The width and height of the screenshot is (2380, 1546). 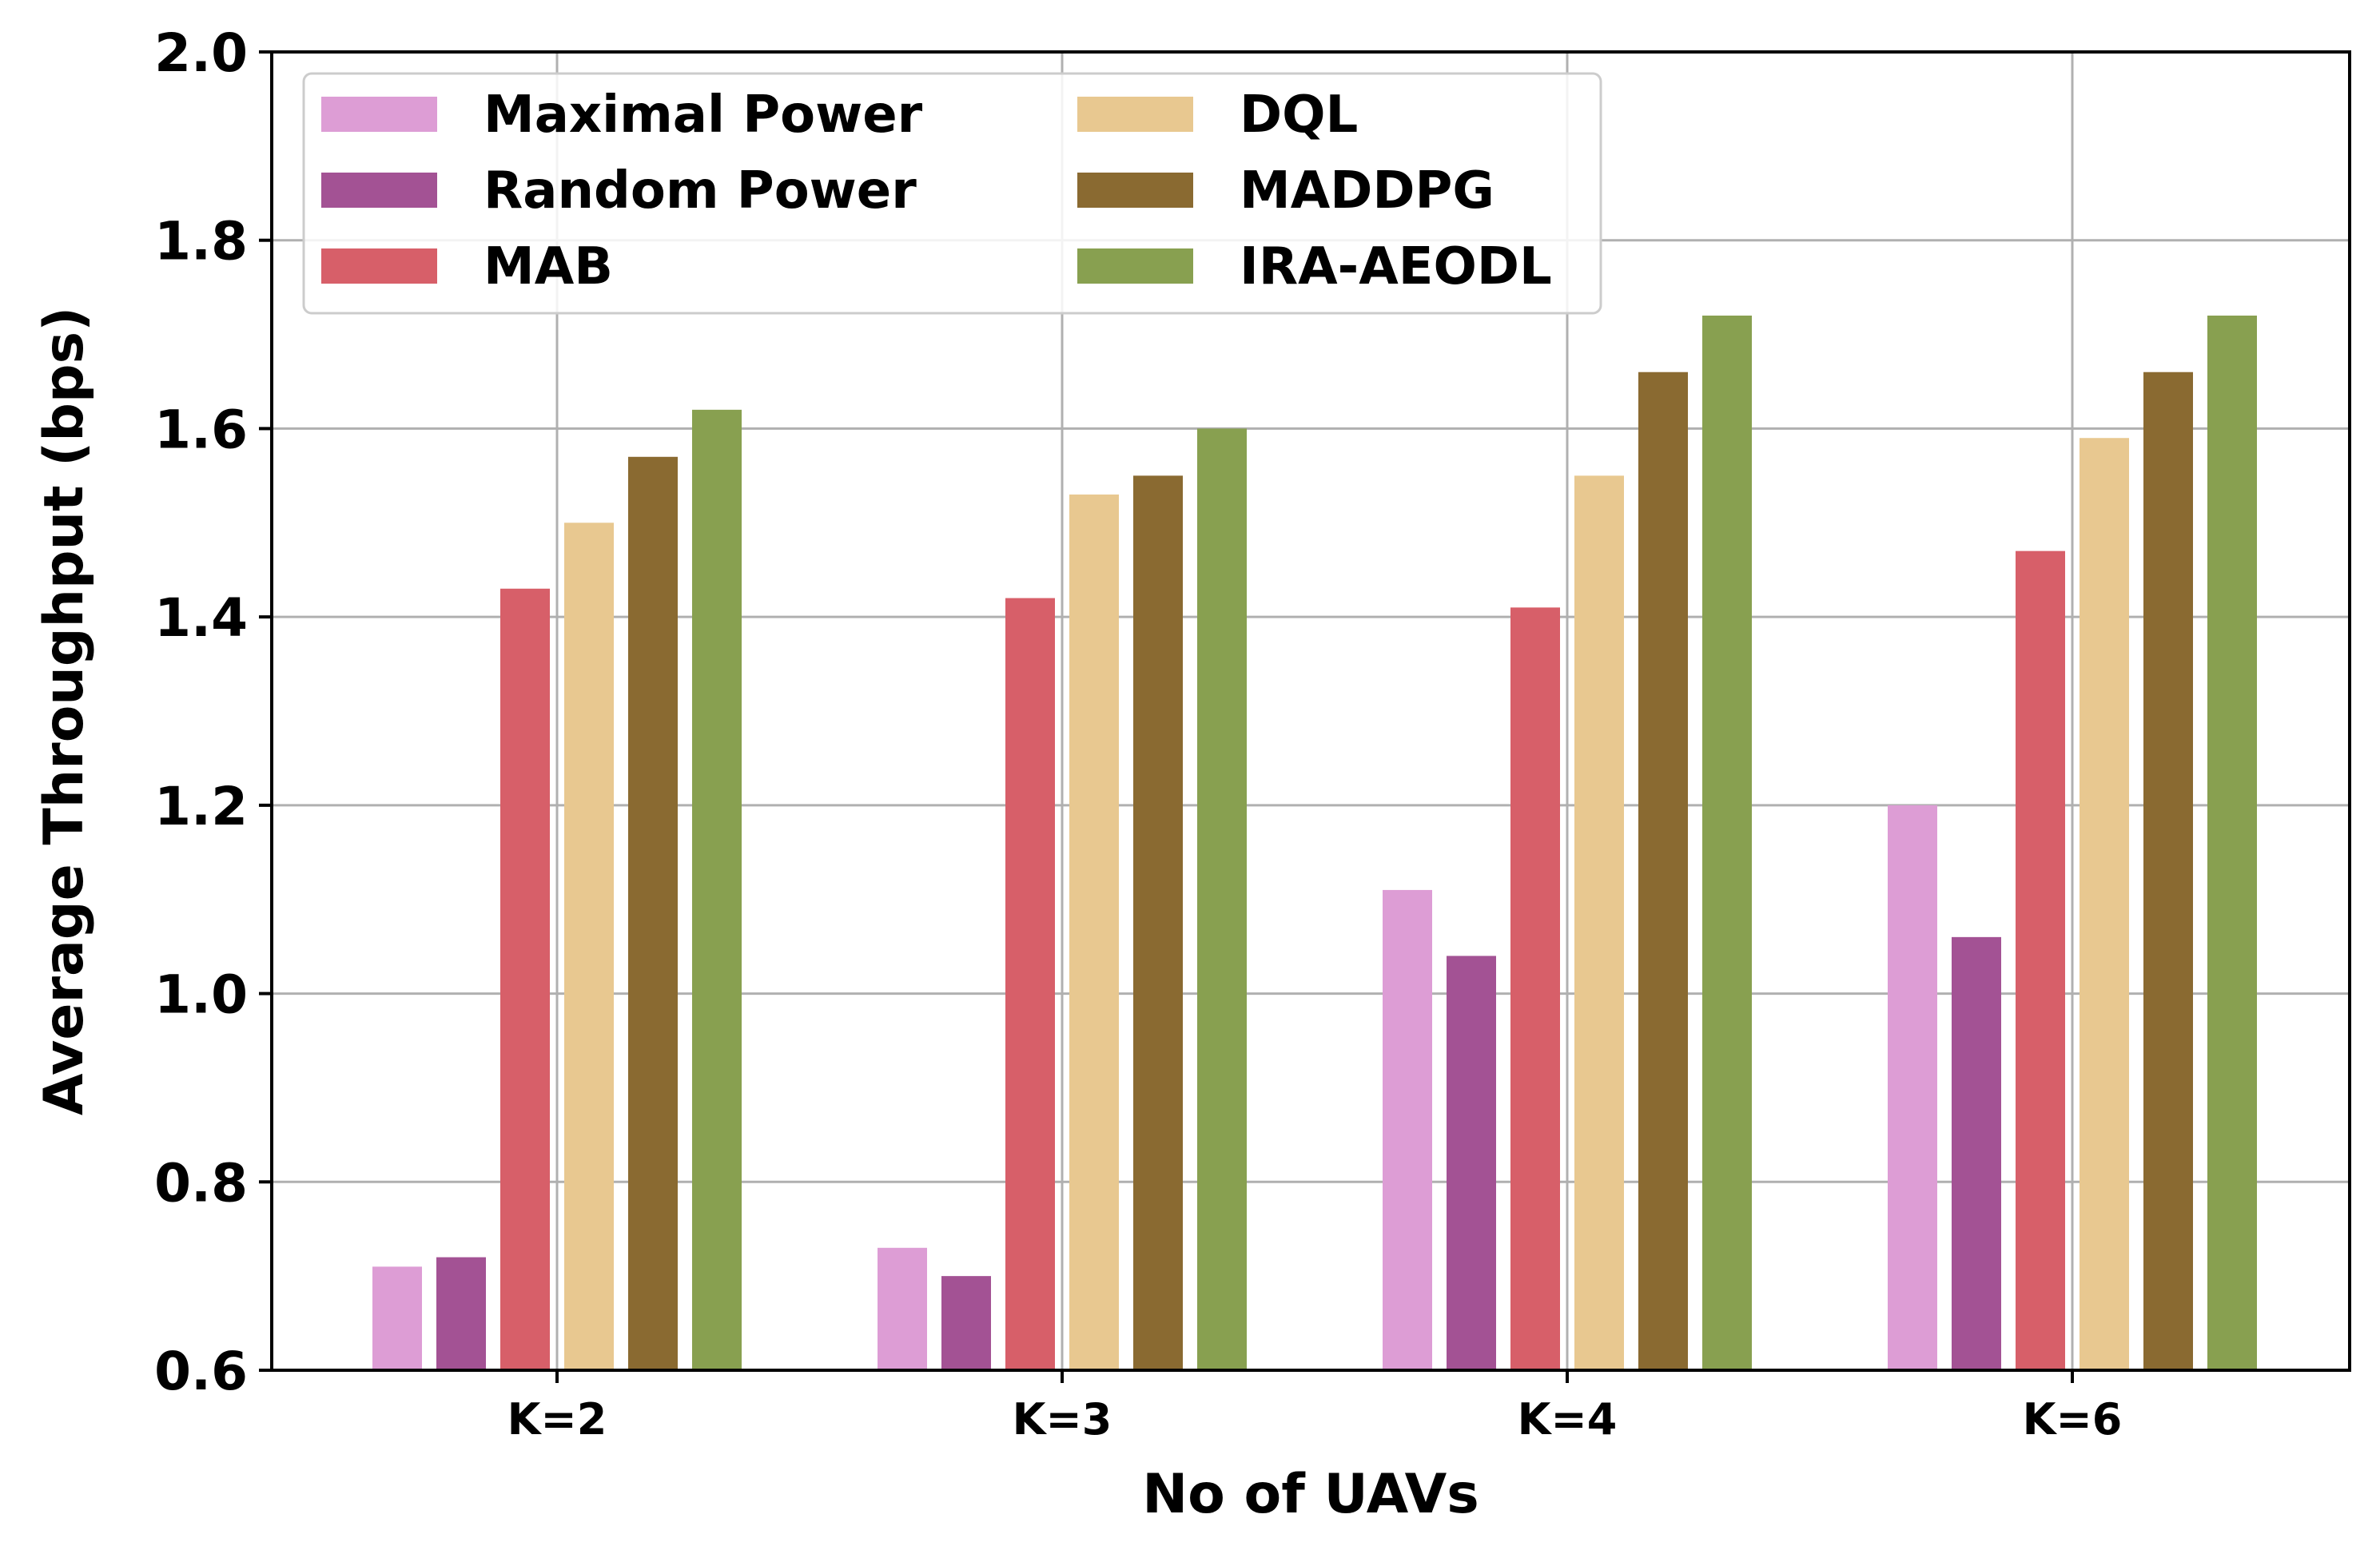 What do you see at coordinates (700, 191) in the screenshot?
I see `legend-label: Random Power` at bounding box center [700, 191].